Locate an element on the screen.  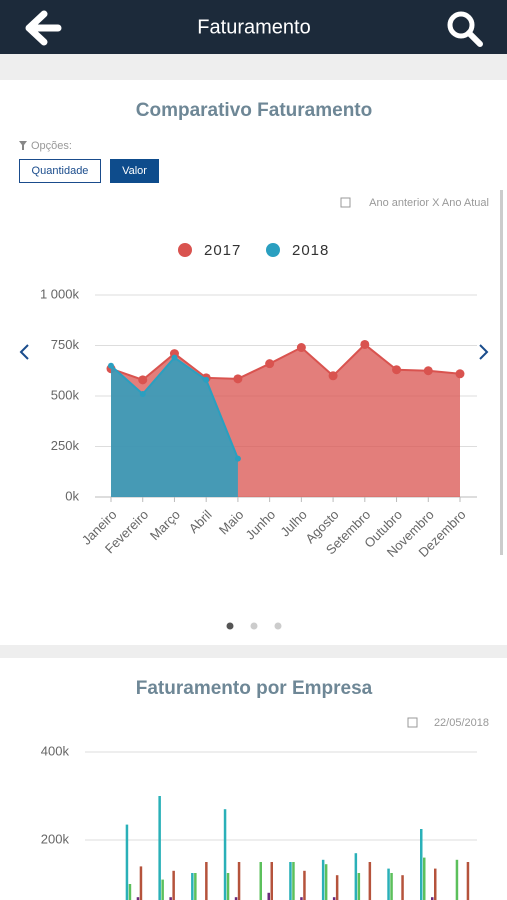
search-button is located at coordinates (465, 29).